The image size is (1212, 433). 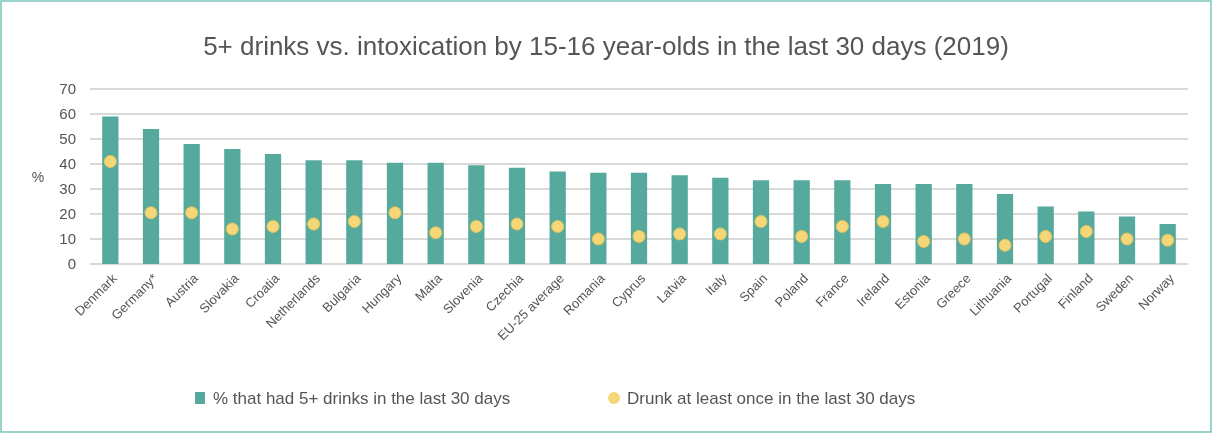 What do you see at coordinates (67, 114) in the screenshot?
I see `y-tick-label: 60` at bounding box center [67, 114].